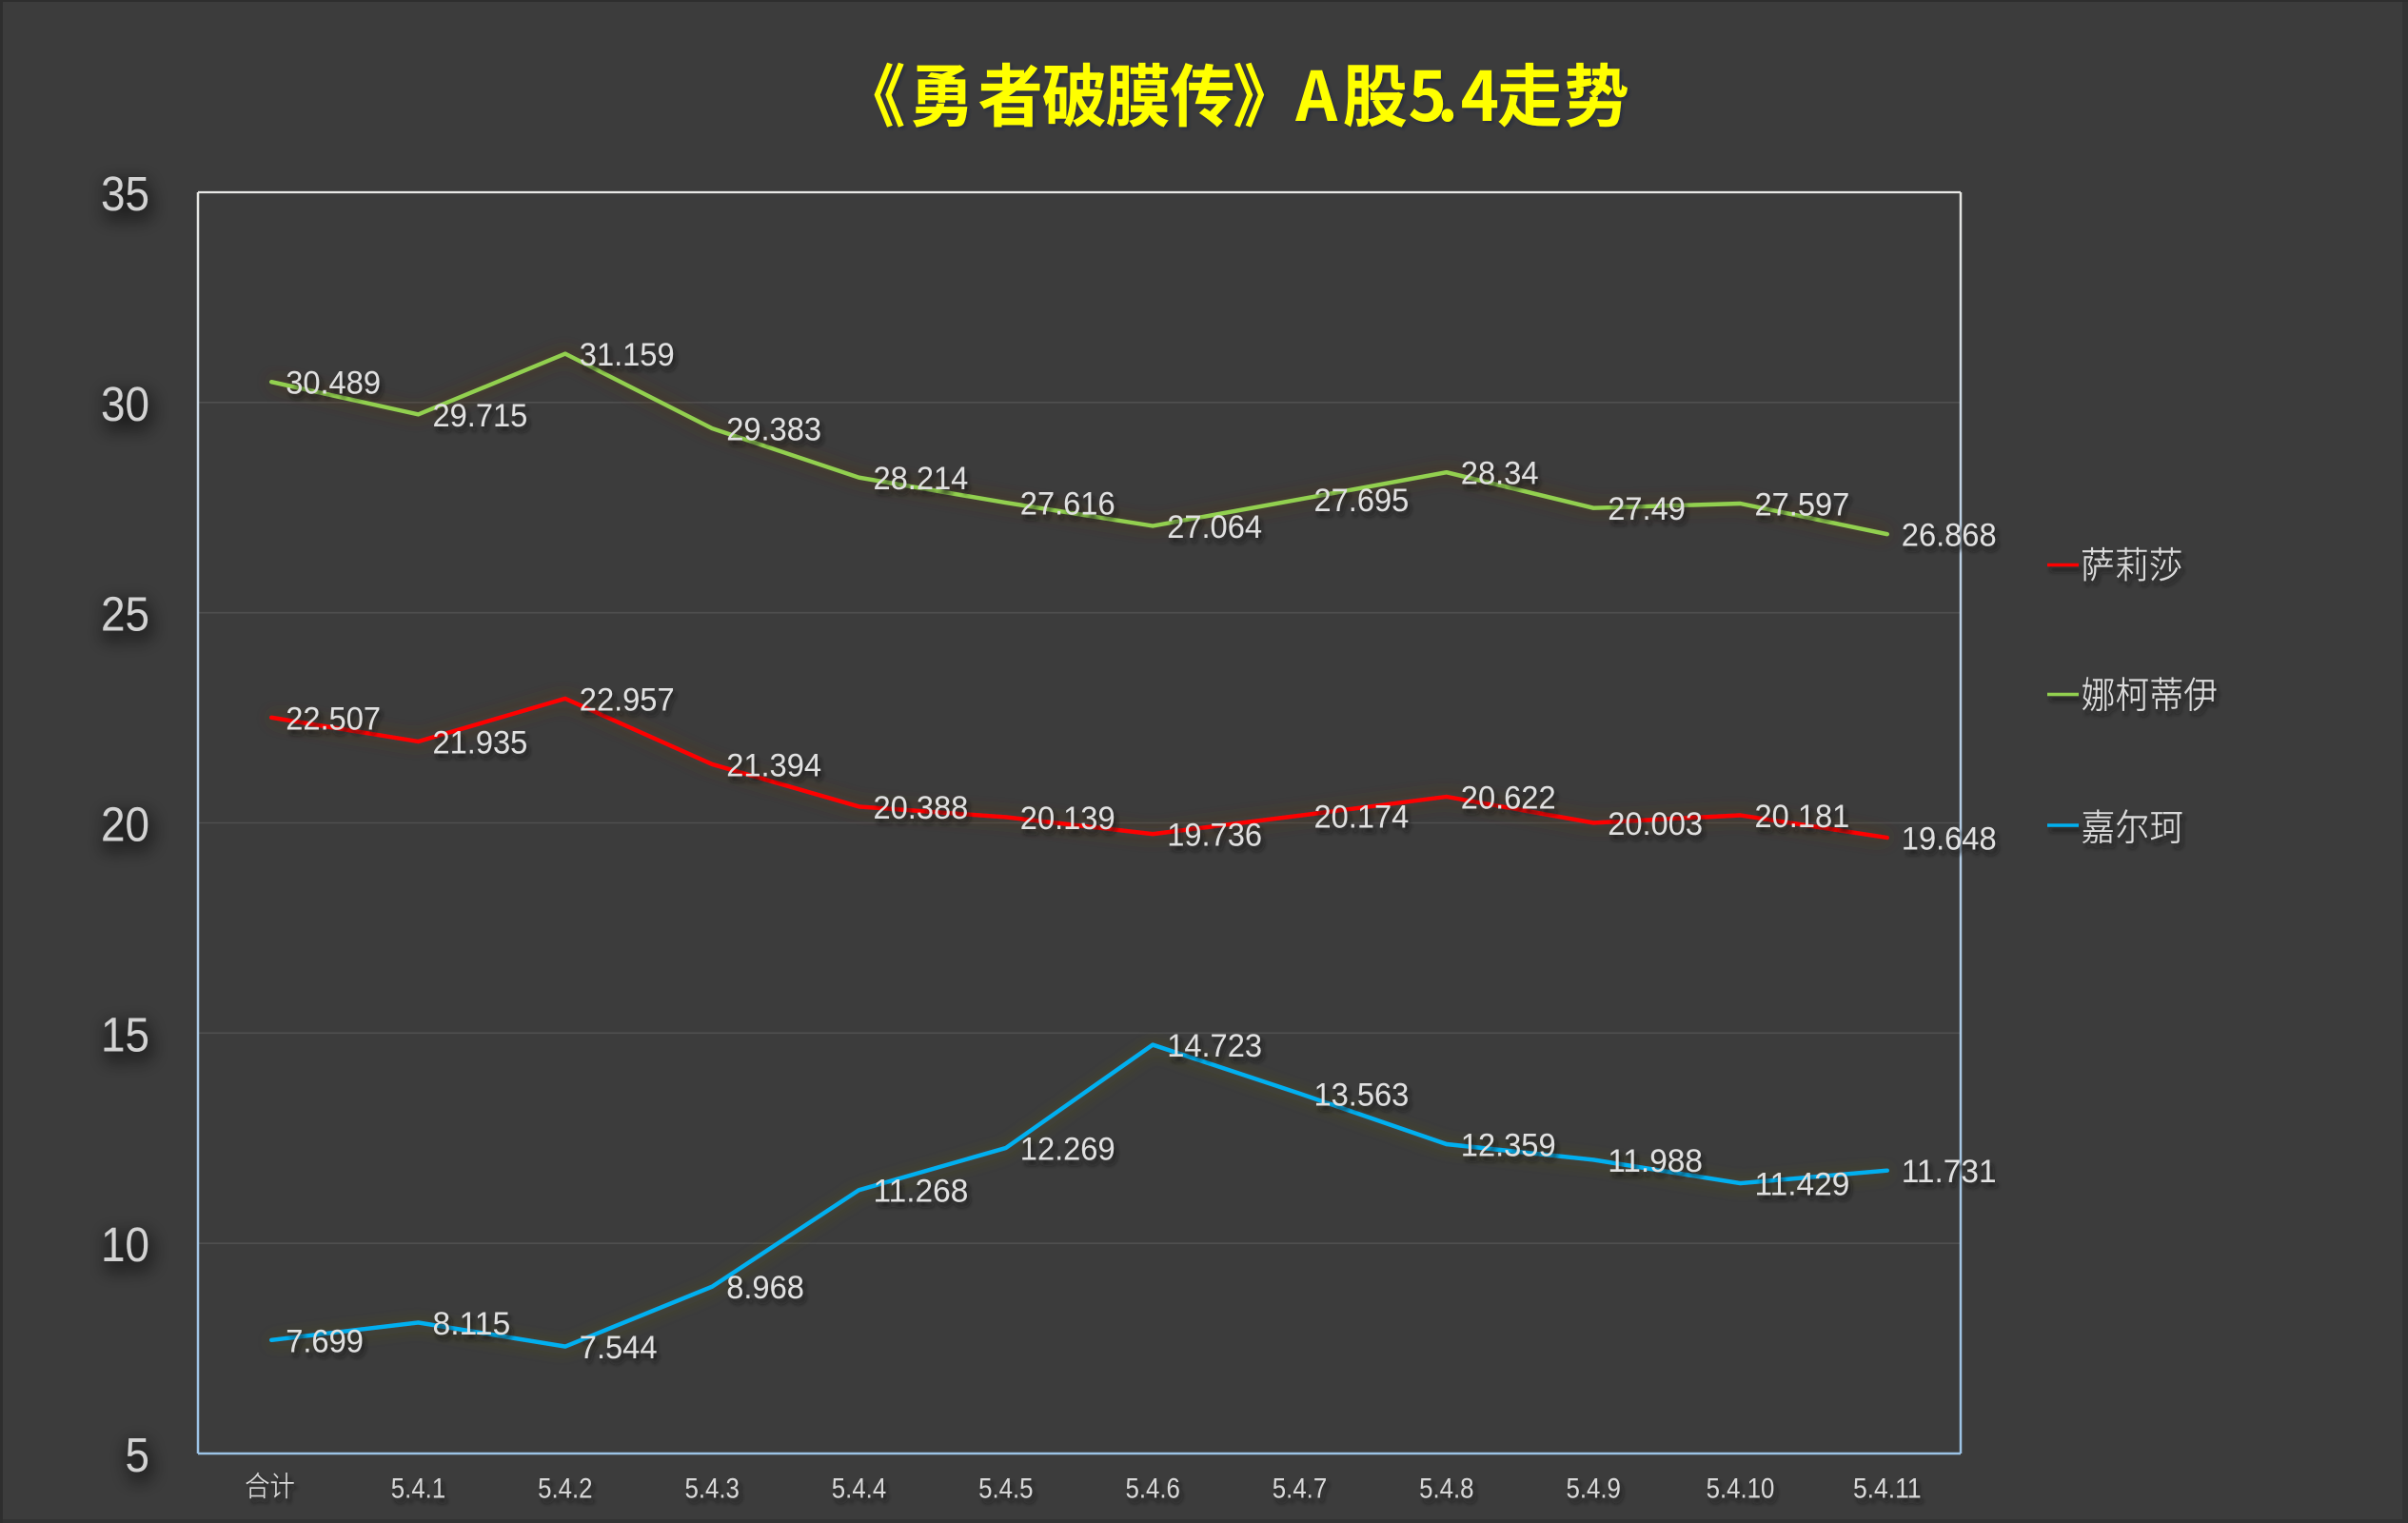 Image resolution: width=2408 pixels, height=1523 pixels. What do you see at coordinates (1594, 1490) in the screenshot?
I see `svg-text: 5.4.9` at bounding box center [1594, 1490].